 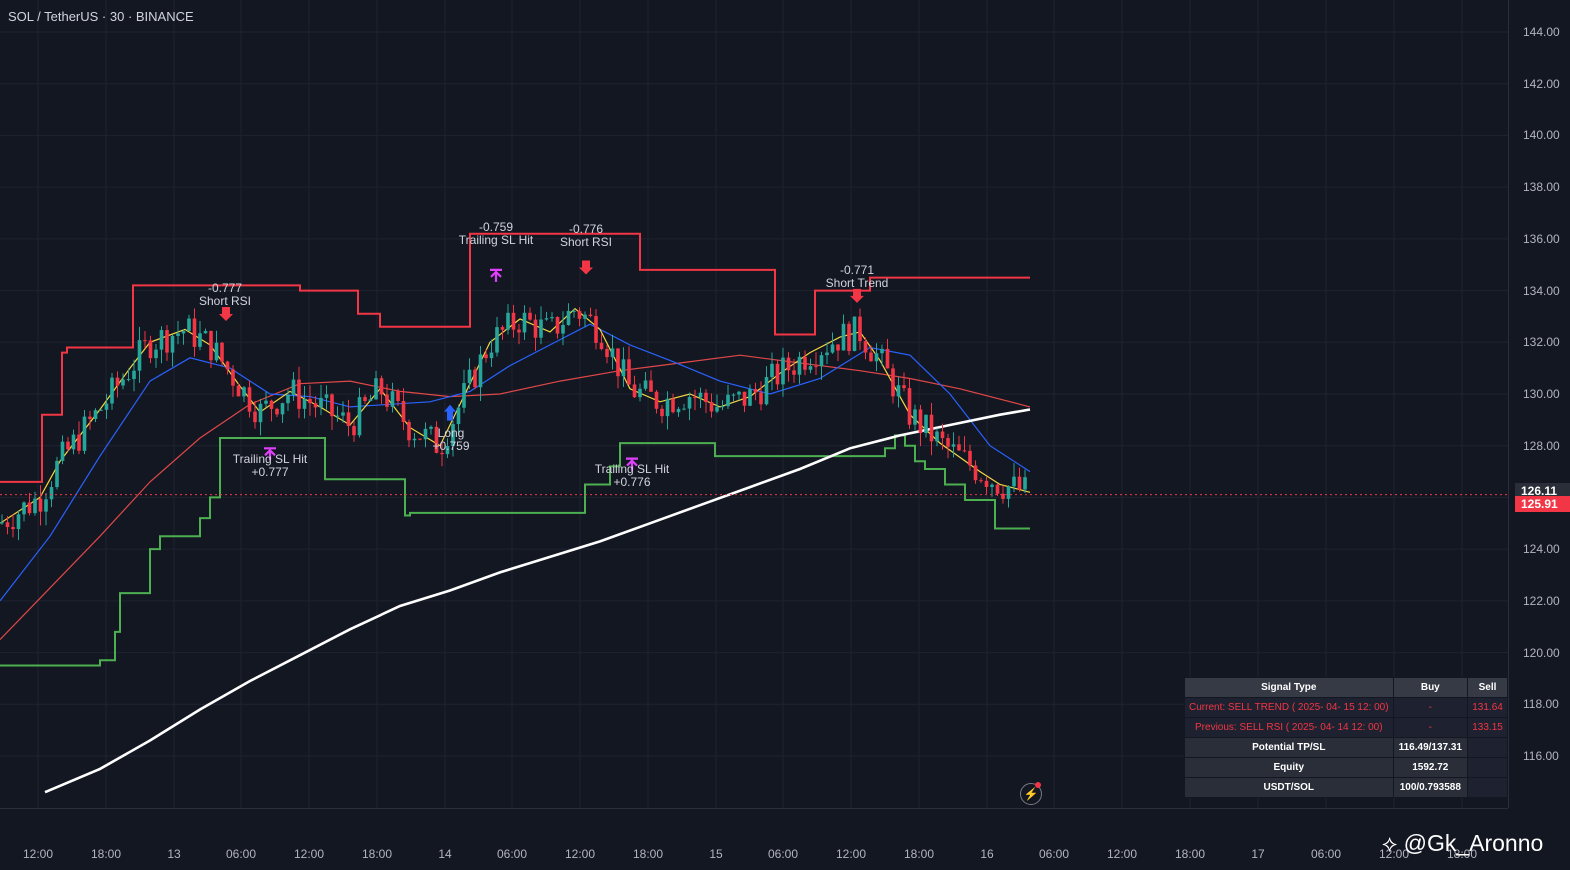 I want to click on price-axis-label: 142.00, so click(x=1541, y=83).